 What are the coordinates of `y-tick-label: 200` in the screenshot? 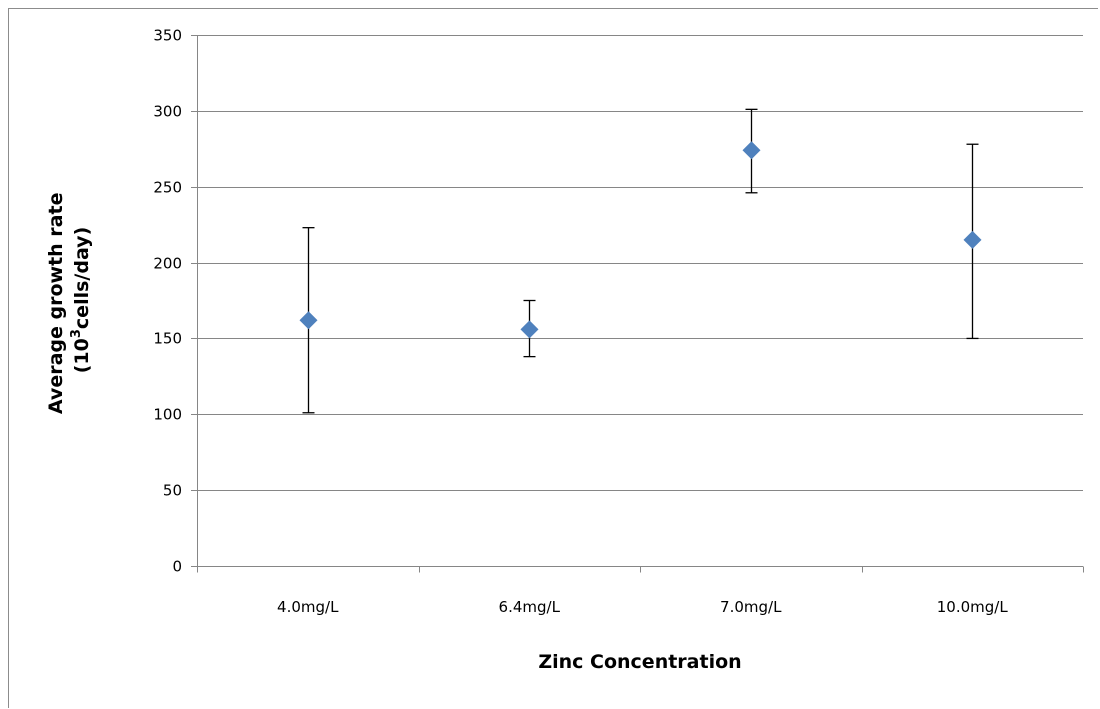 It's located at (167, 264).